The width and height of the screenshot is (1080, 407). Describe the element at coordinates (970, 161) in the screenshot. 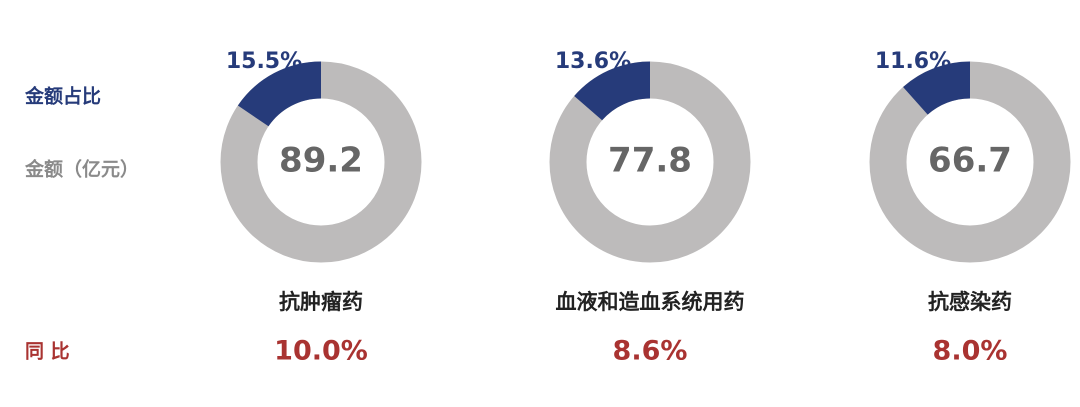

I see `amount-value: 66.7` at that location.